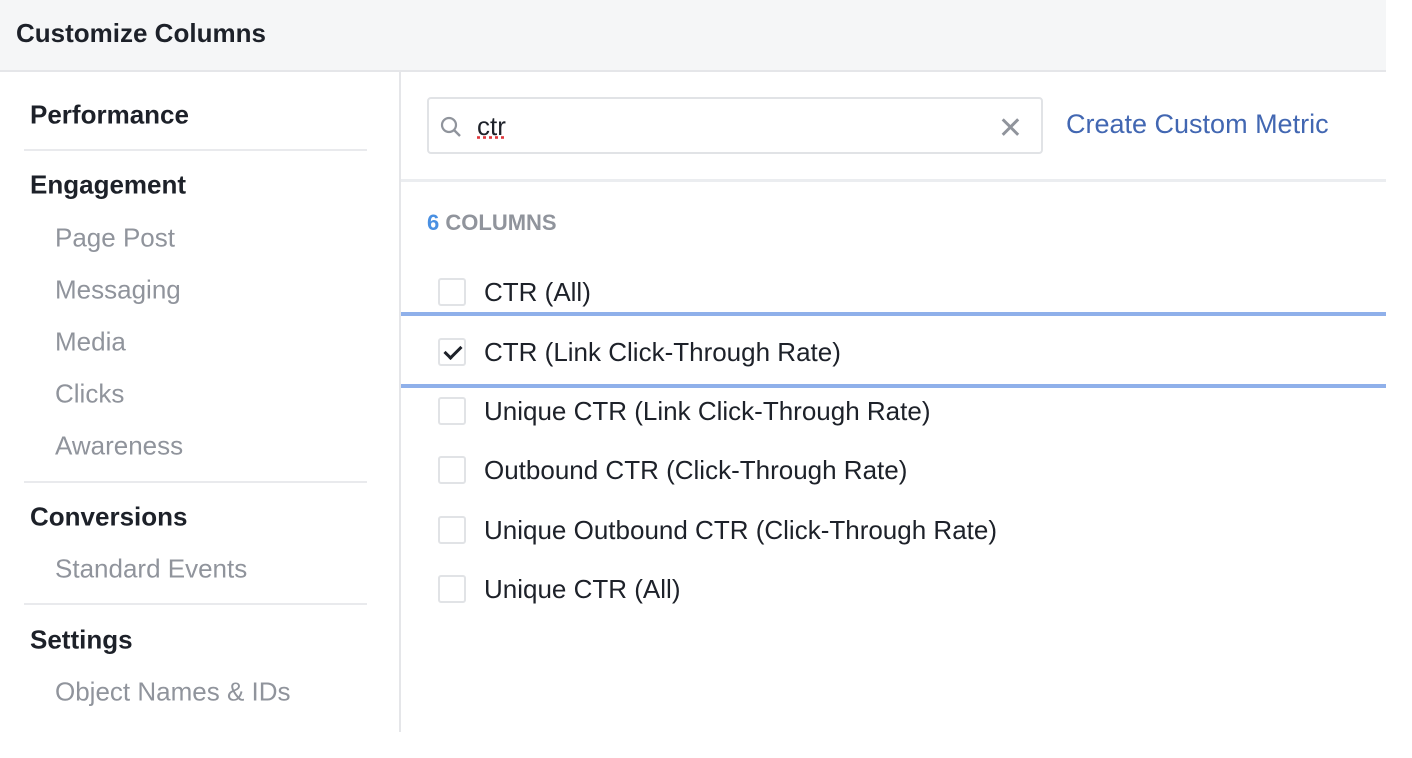 The width and height of the screenshot is (1412, 758). I want to click on column-count: 6 COLUMNS, so click(492, 223).